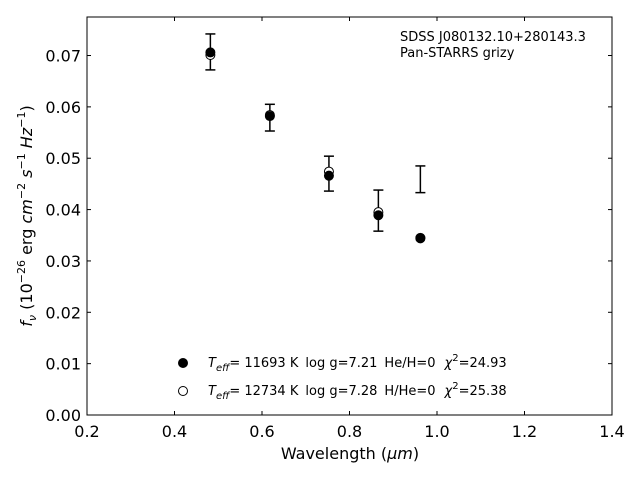 Image resolution: width=640 pixels, height=480 pixels. Describe the element at coordinates (349, 431) in the screenshot. I see `x-tick-label: 0.8` at that location.